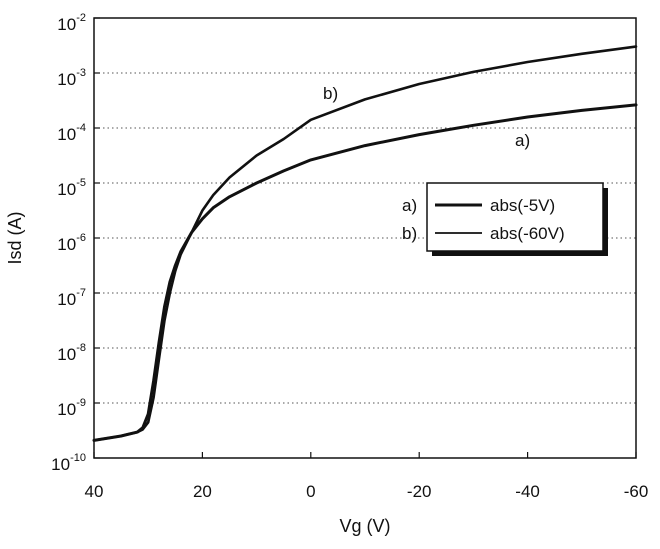 This screenshot has height=549, width=660. I want to click on y-tick-layer: 10⁻¹⁰ 10⁻⁹ 10⁻⁸ 10⁻⁷ 10⁻⁶ 10⁻⁵ 10⁻⁴ 10⁻³ 10⁻², so click(75, 243).